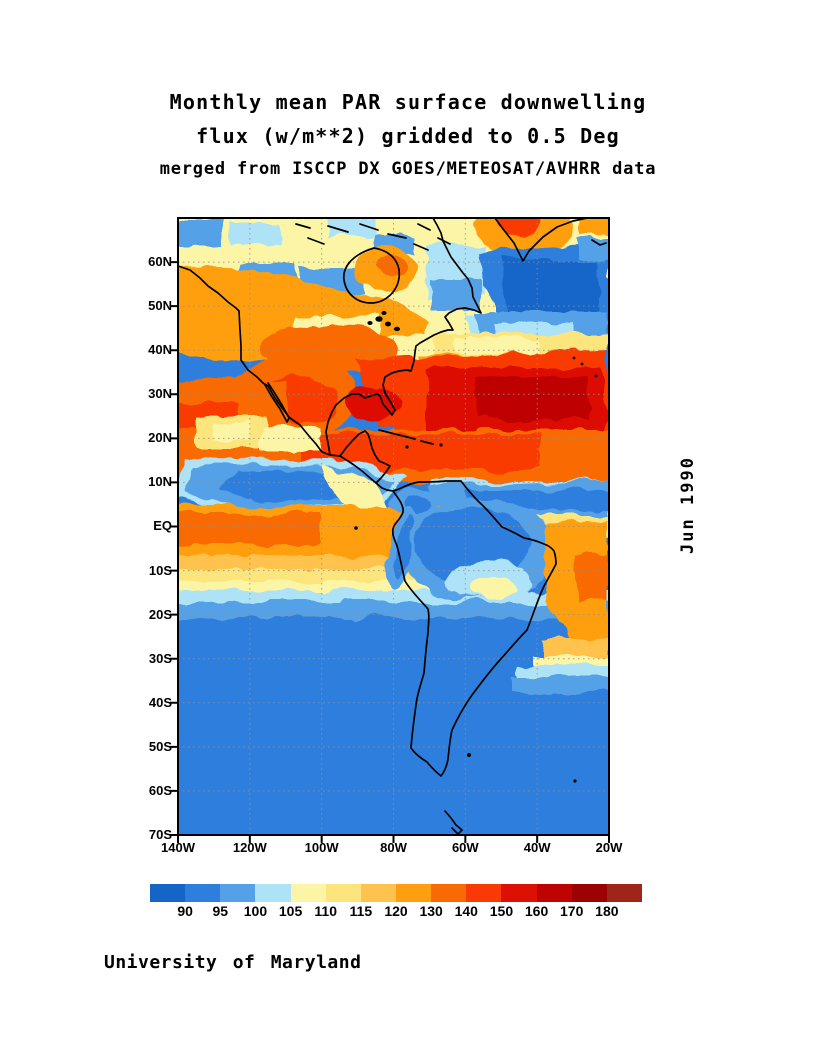  I want to click on coastline-baja, so click(277, 402).